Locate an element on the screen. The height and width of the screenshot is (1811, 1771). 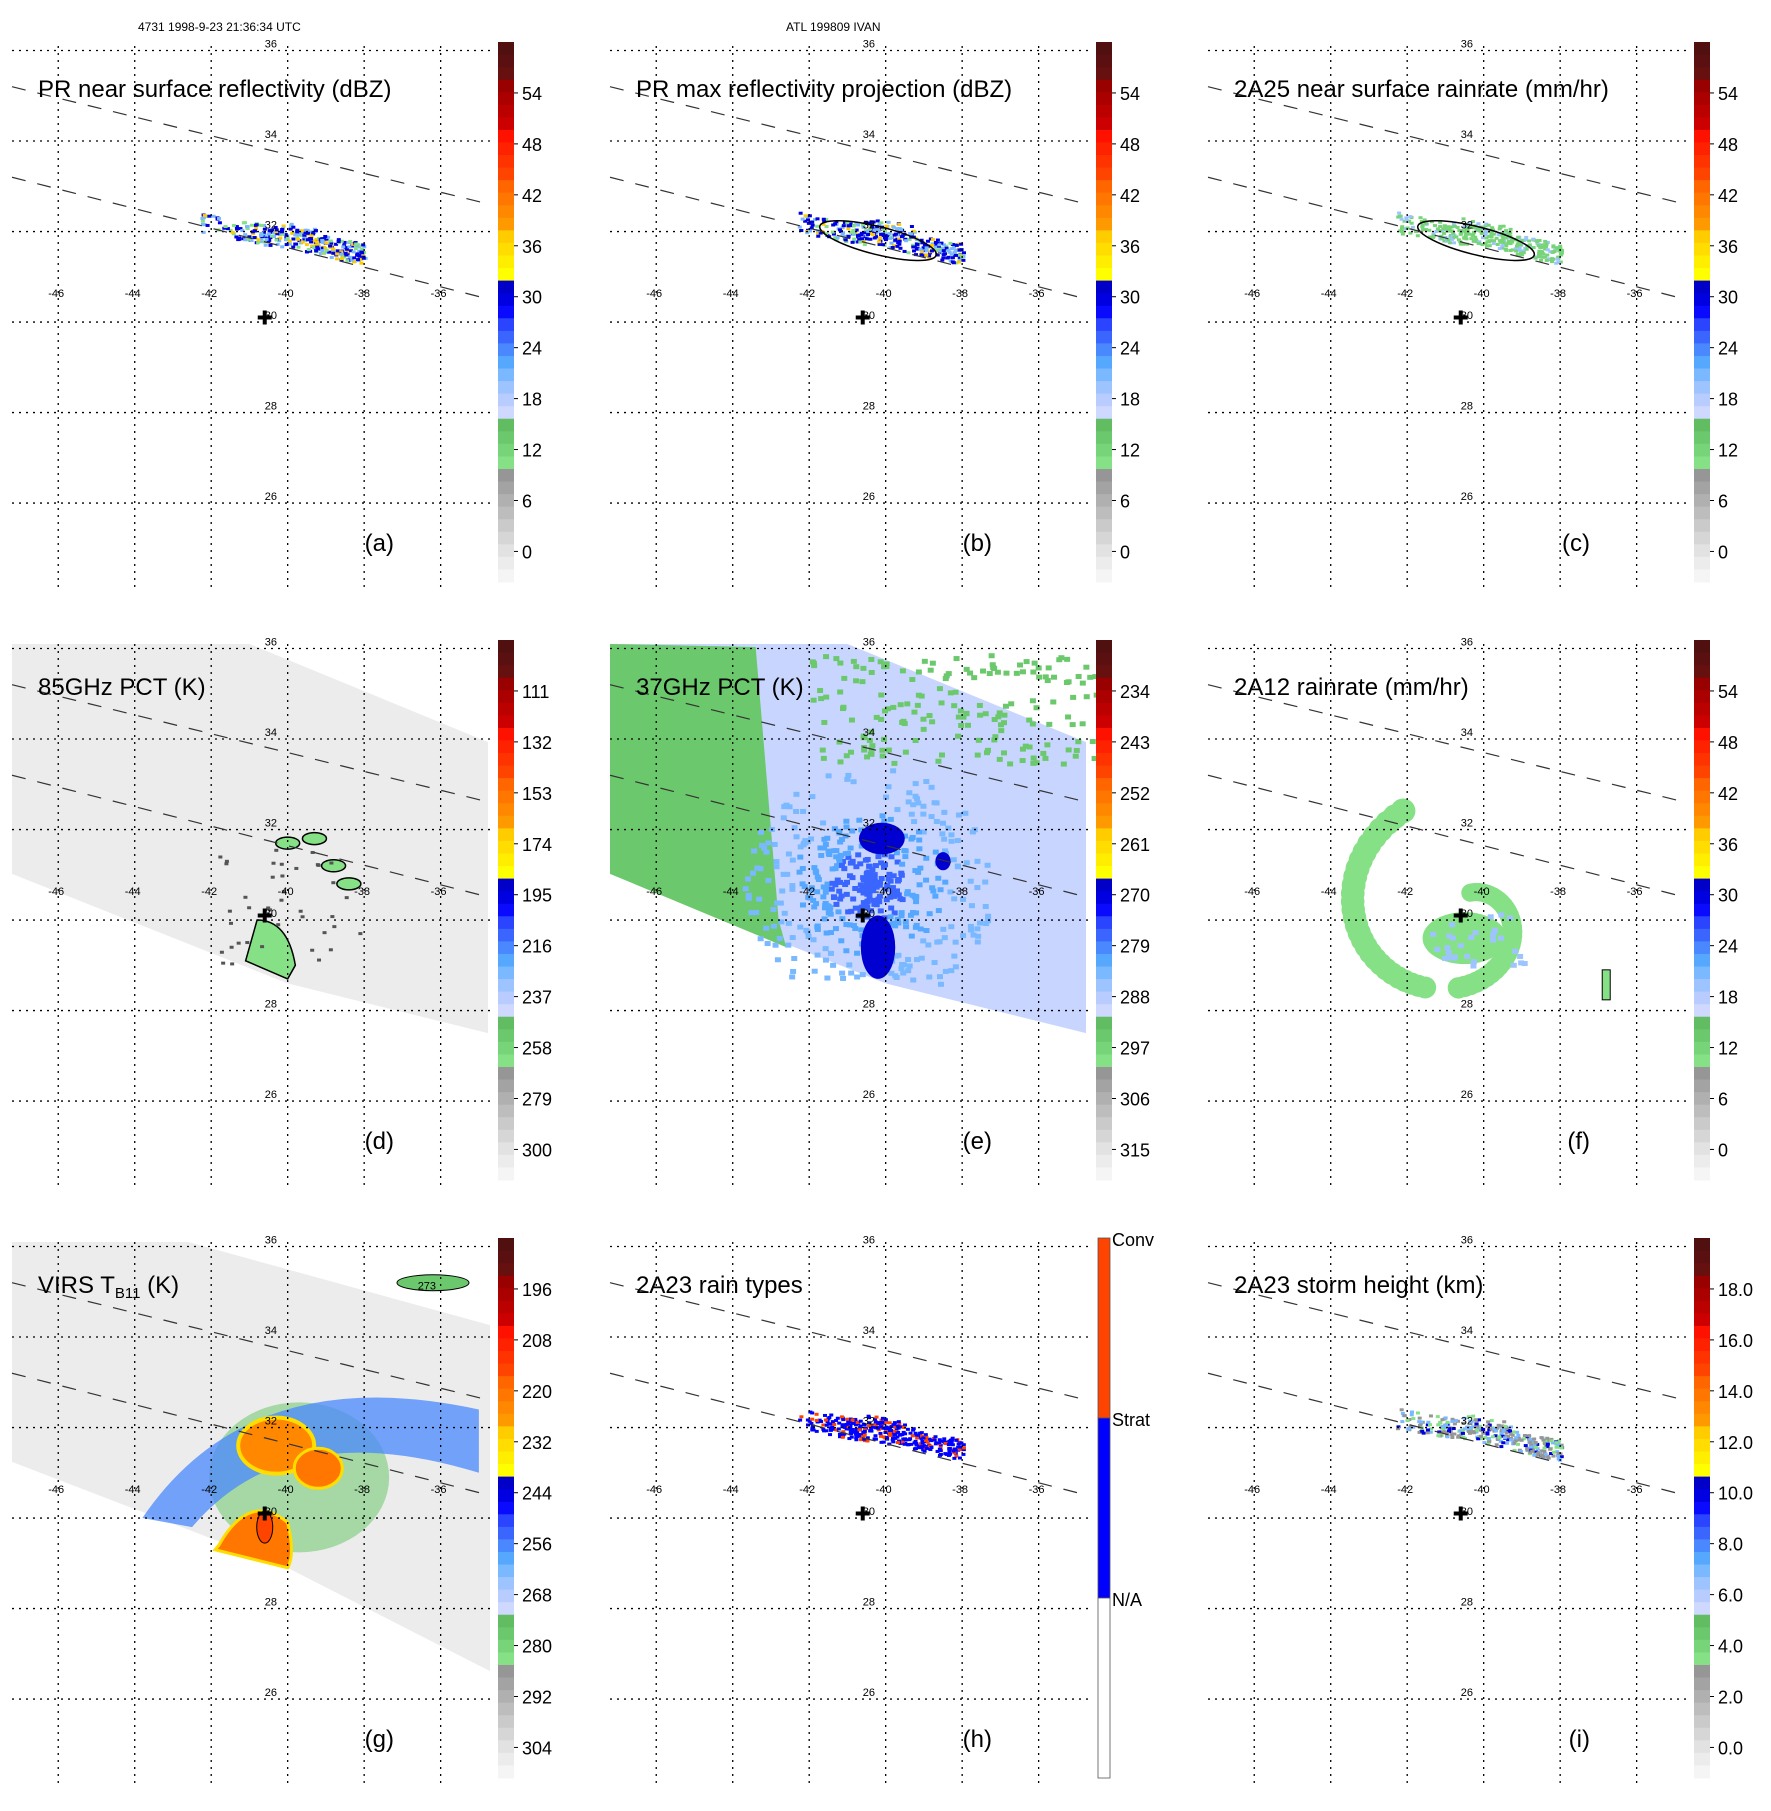
tick-labels: -46-44-42-40-38-36363432302826 is located at coordinates (247, 271).